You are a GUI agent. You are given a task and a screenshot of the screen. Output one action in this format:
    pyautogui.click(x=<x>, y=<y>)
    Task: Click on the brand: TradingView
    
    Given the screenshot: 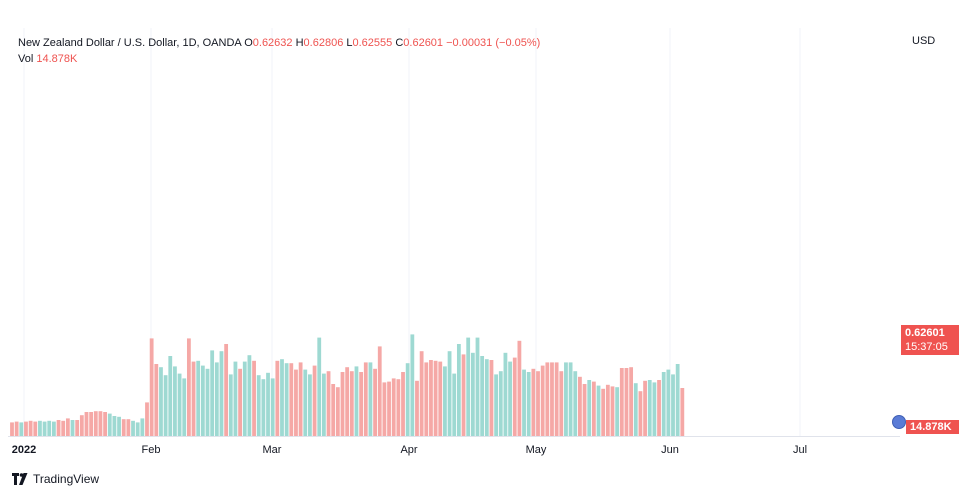 What is the action you would take?
    pyautogui.click(x=55, y=479)
    